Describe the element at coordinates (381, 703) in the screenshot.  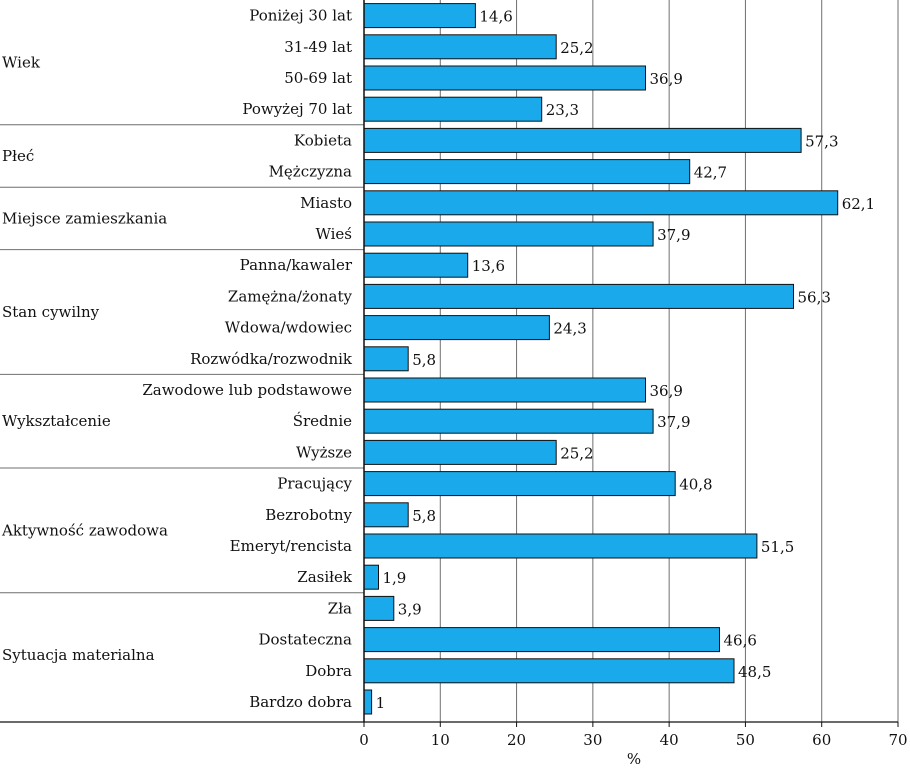
I see `value-label: 1` at that location.